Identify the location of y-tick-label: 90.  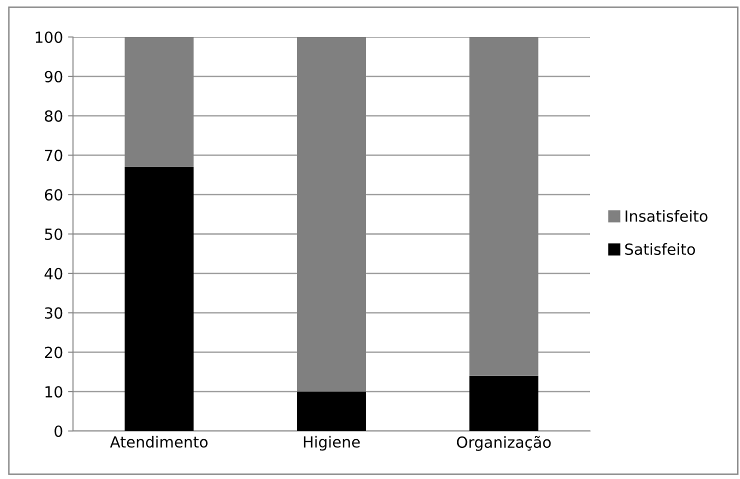
(53, 76).